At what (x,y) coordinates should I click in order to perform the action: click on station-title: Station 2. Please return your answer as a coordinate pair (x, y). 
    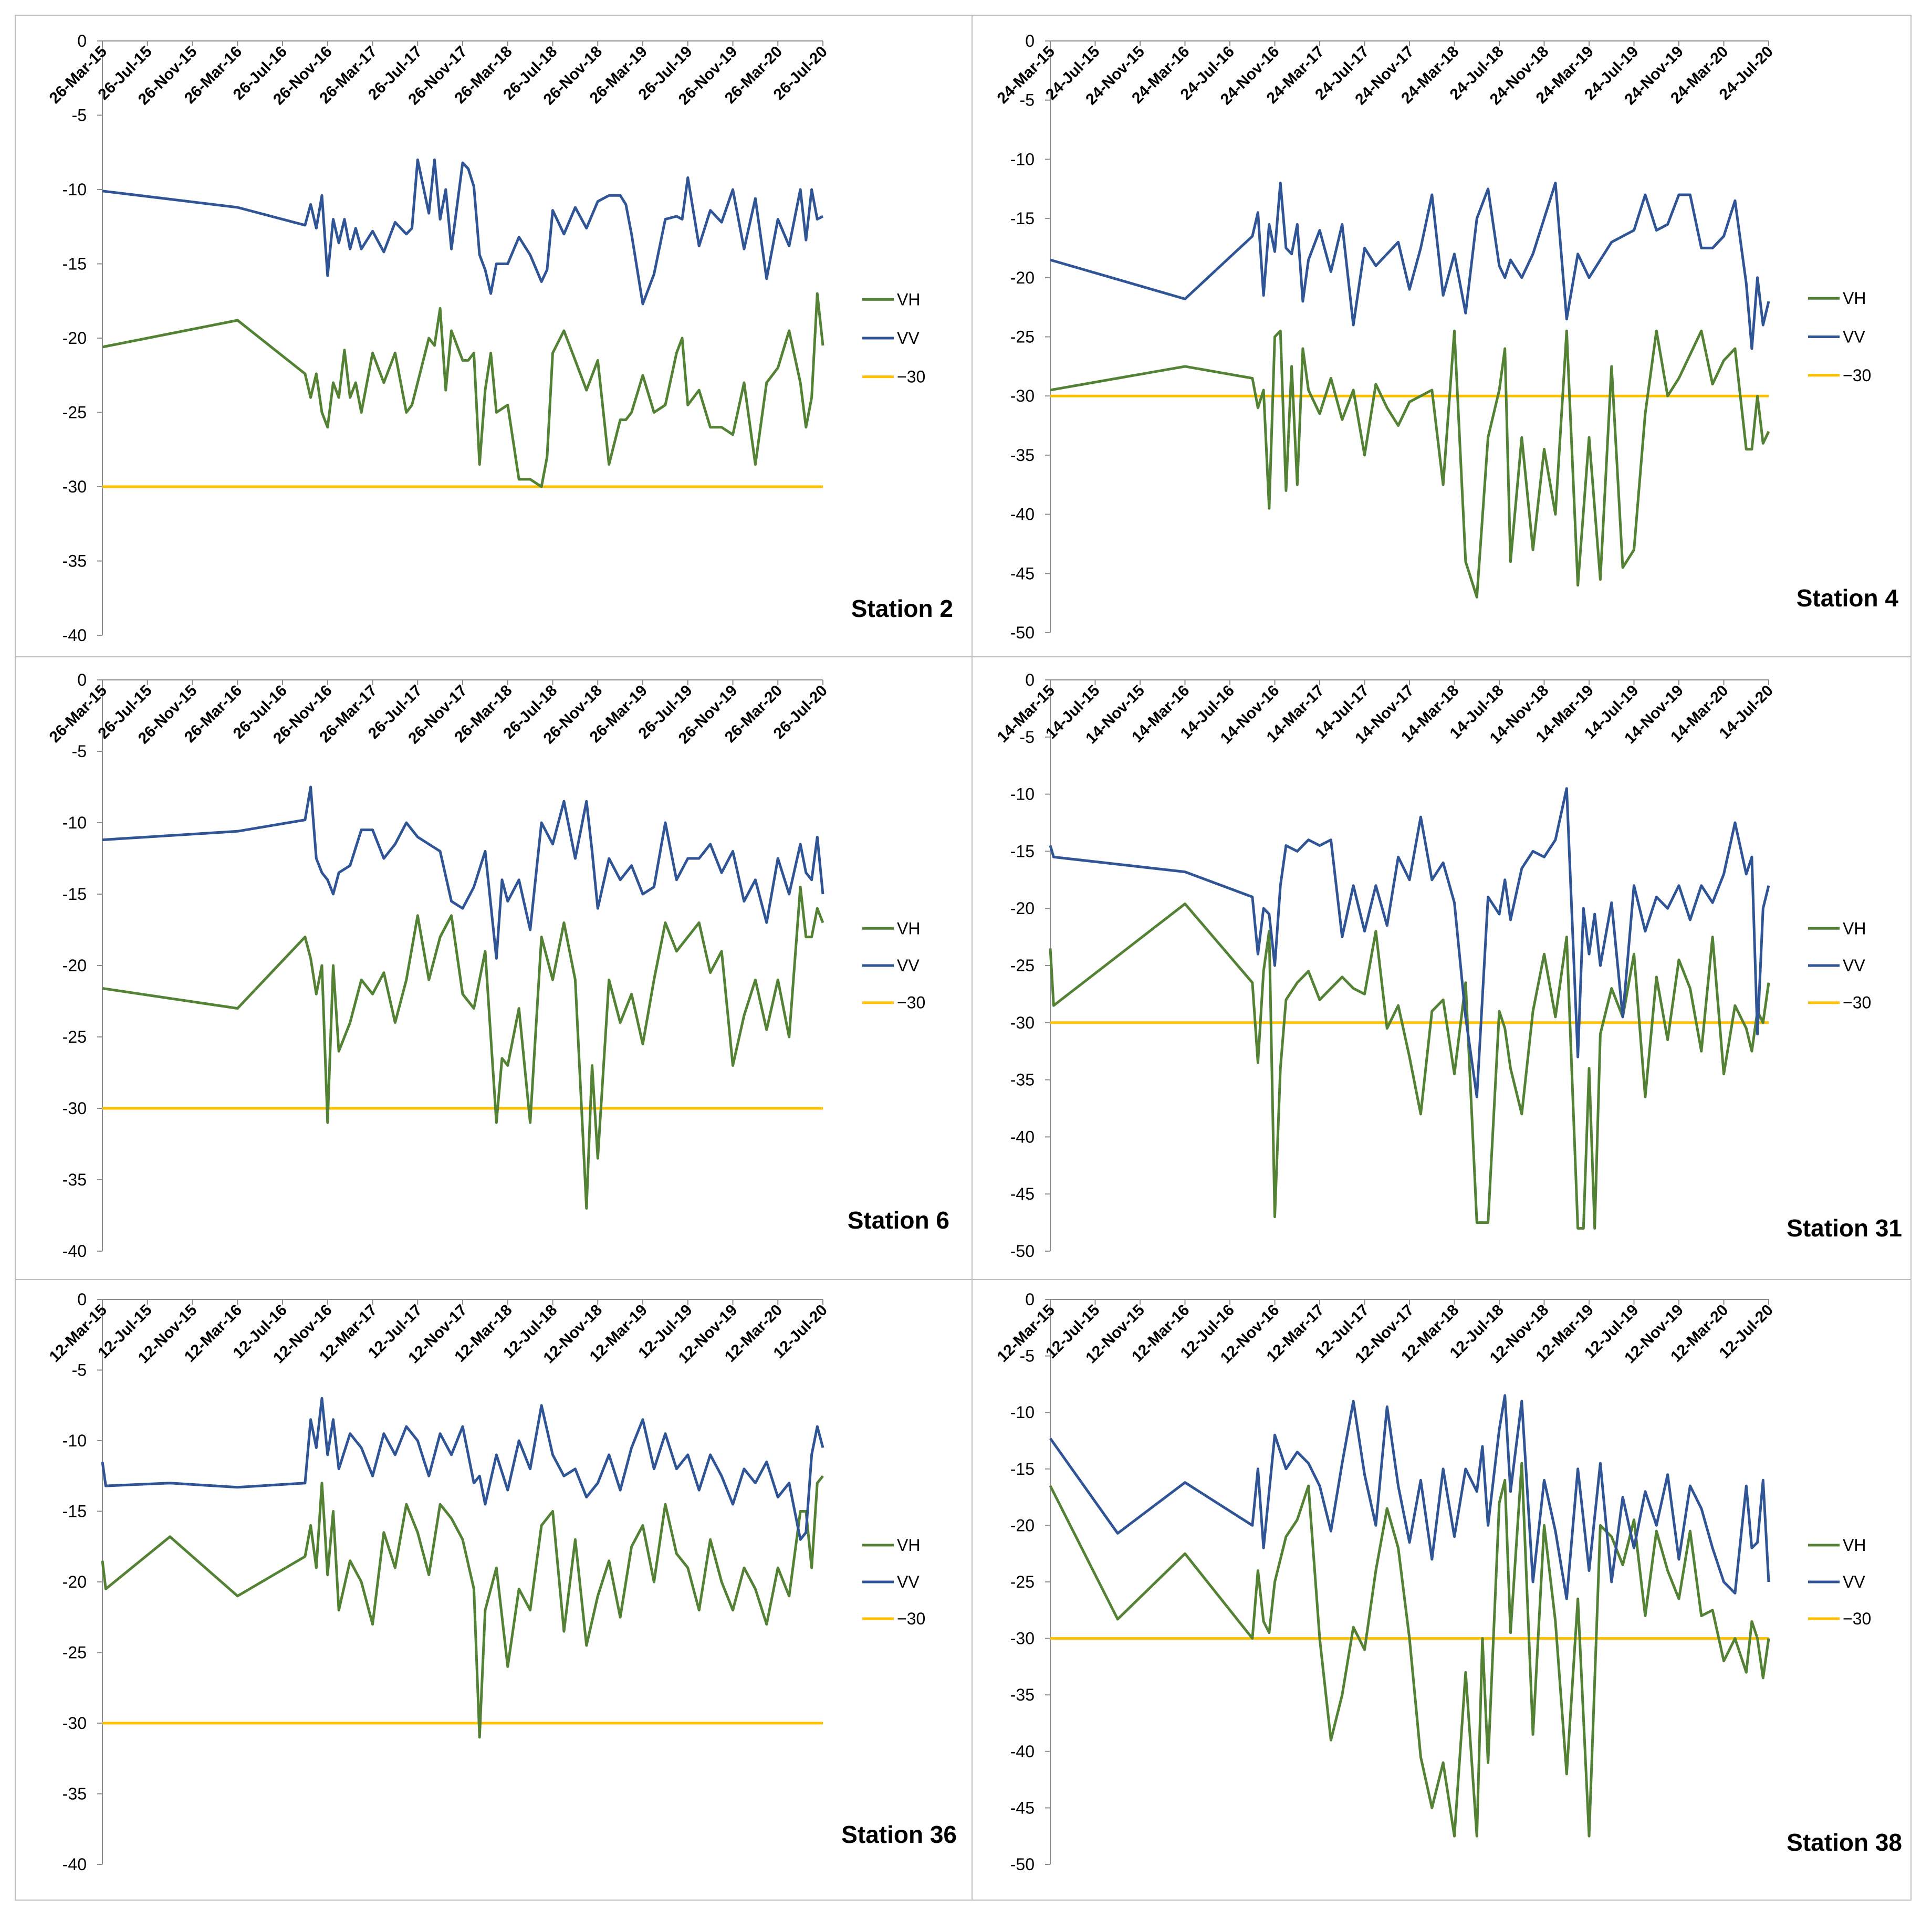
    Looking at the image, I should click on (902, 608).